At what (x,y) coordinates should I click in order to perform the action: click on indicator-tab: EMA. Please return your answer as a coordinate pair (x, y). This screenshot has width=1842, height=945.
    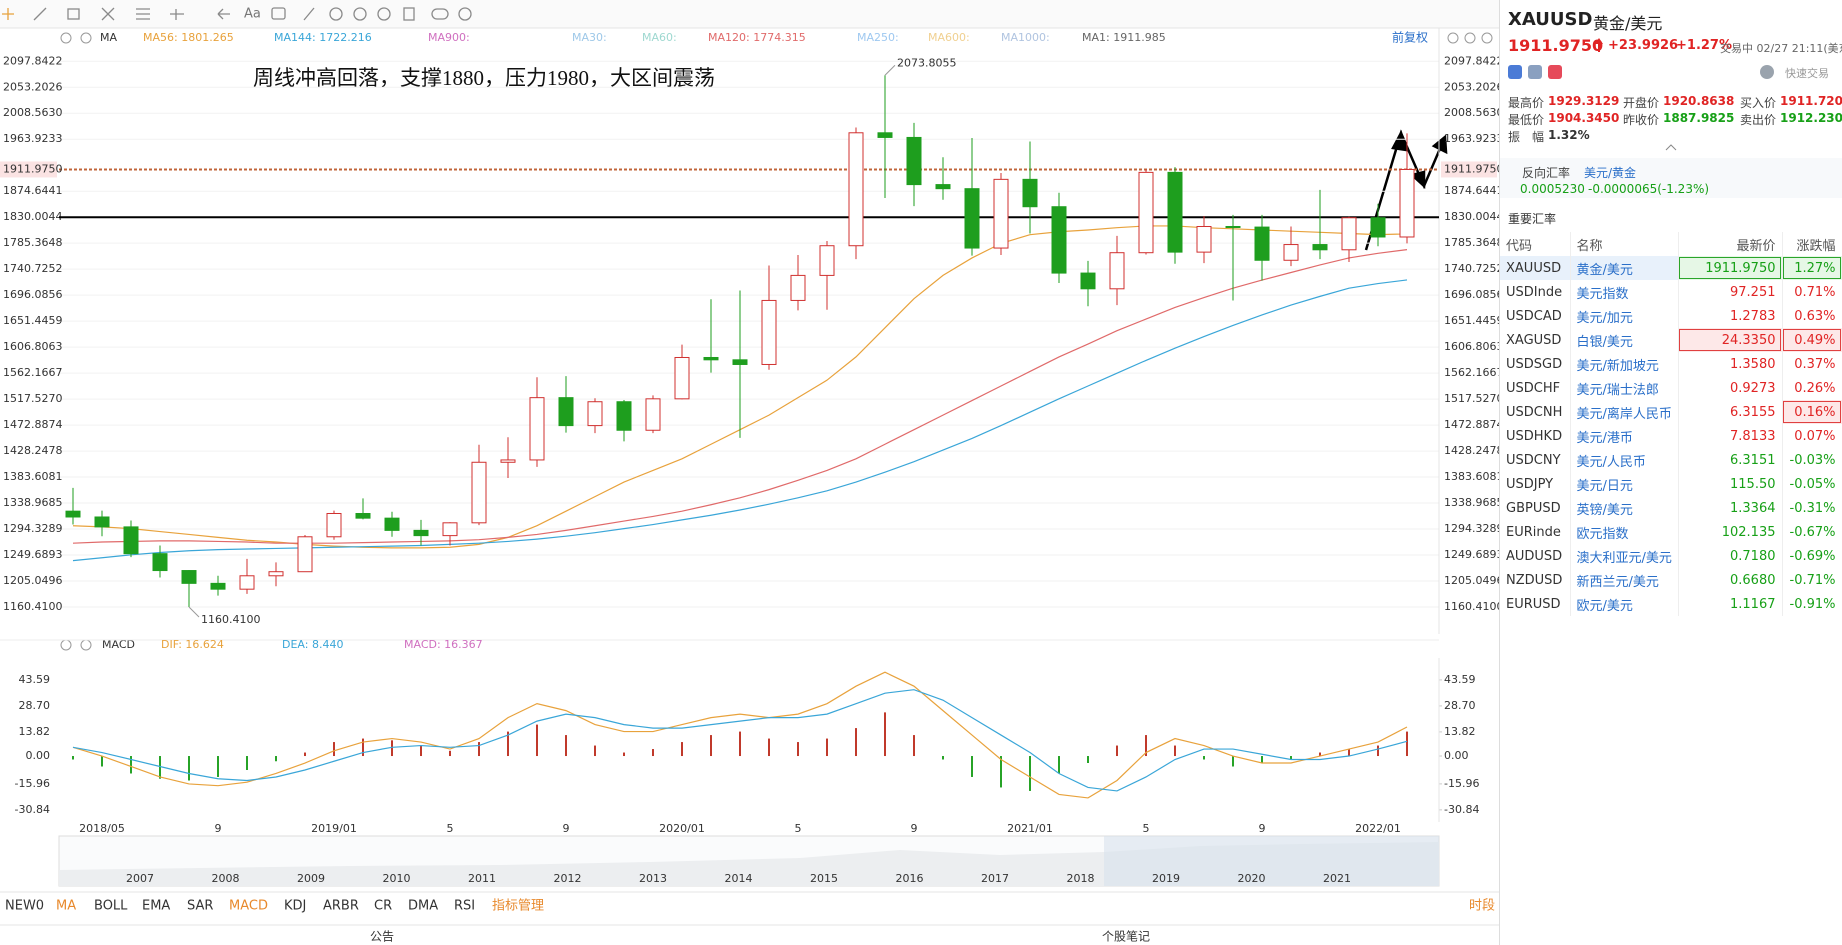
    Looking at the image, I should click on (156, 906).